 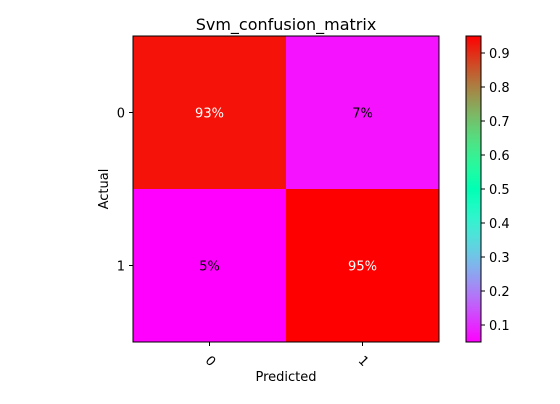 What do you see at coordinates (499, 54) in the screenshot?
I see `colorbar-tick-label: 0.9` at bounding box center [499, 54].